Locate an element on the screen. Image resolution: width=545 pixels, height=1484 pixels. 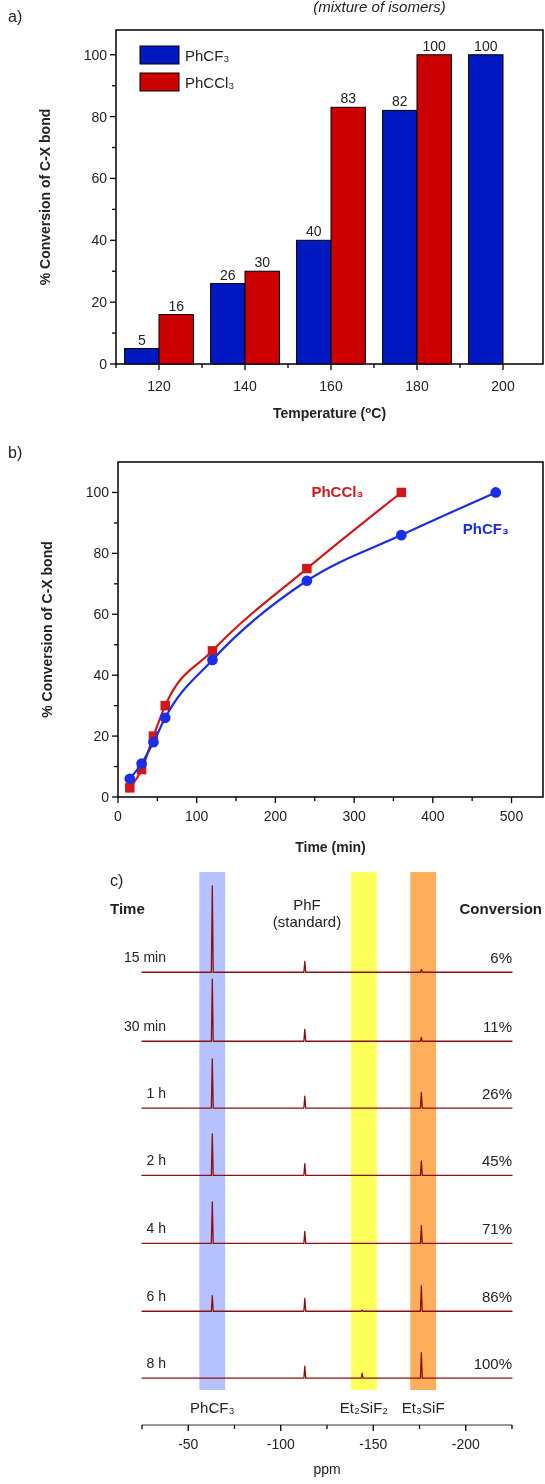
annotation: Conversion is located at coordinates (500, 908).